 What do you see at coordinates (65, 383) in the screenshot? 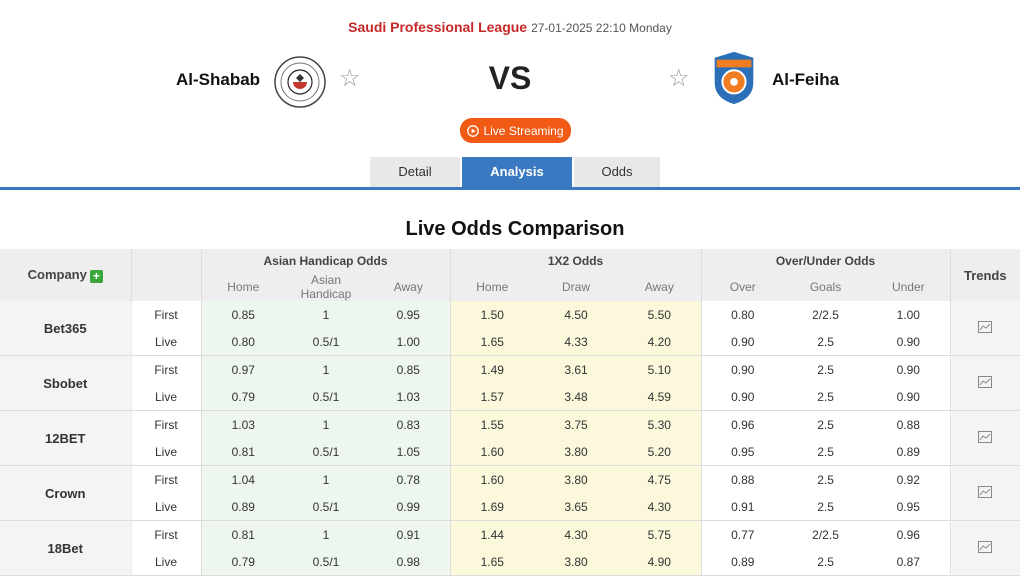
I see `company-name: Sbobet` at bounding box center [65, 383].